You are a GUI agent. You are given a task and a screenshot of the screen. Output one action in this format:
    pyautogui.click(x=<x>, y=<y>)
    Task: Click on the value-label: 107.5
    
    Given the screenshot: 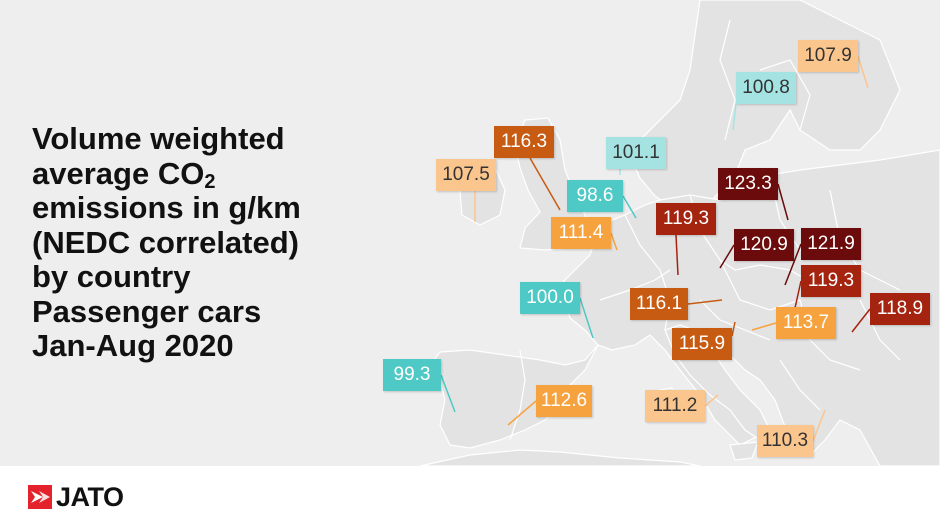 What is the action you would take?
    pyautogui.click(x=466, y=175)
    